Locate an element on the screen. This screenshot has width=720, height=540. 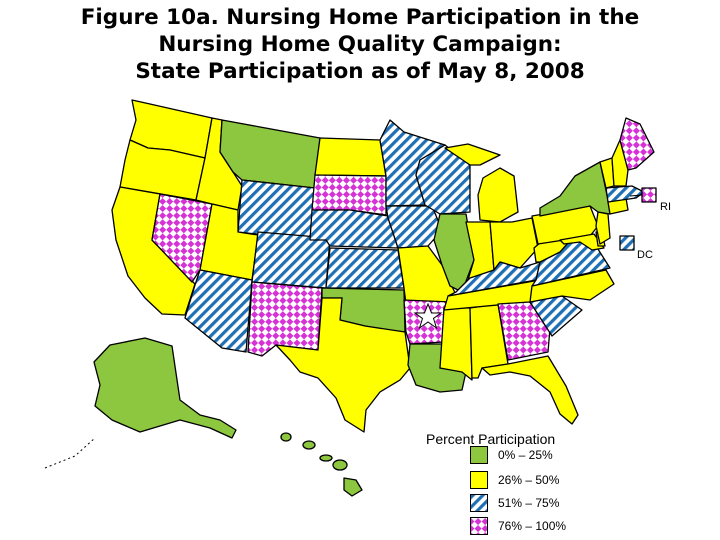
state-michigan is located at coordinates (498, 195).